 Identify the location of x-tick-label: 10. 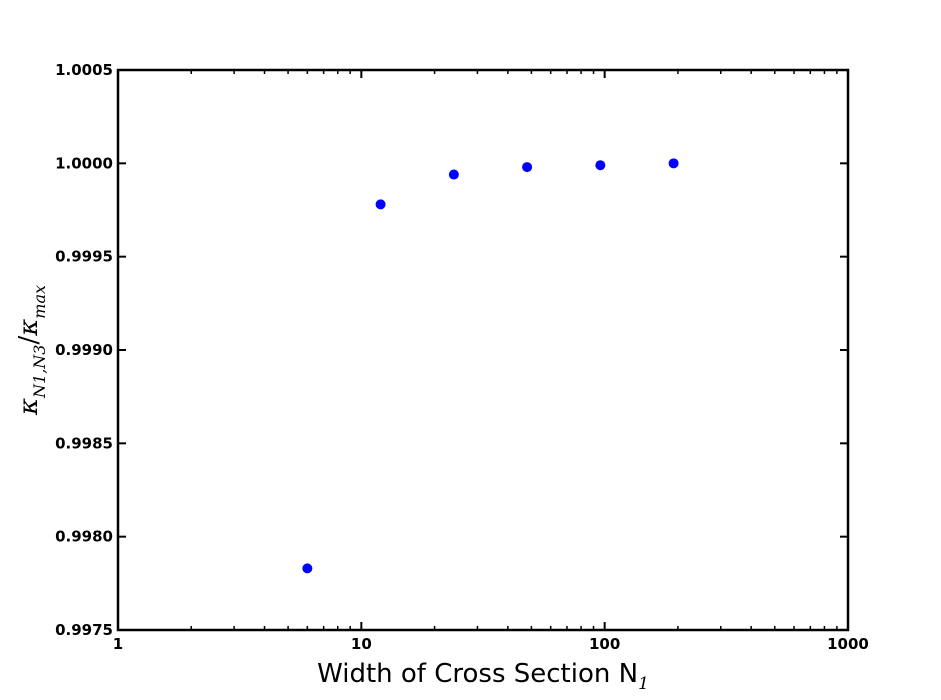
(361, 644).